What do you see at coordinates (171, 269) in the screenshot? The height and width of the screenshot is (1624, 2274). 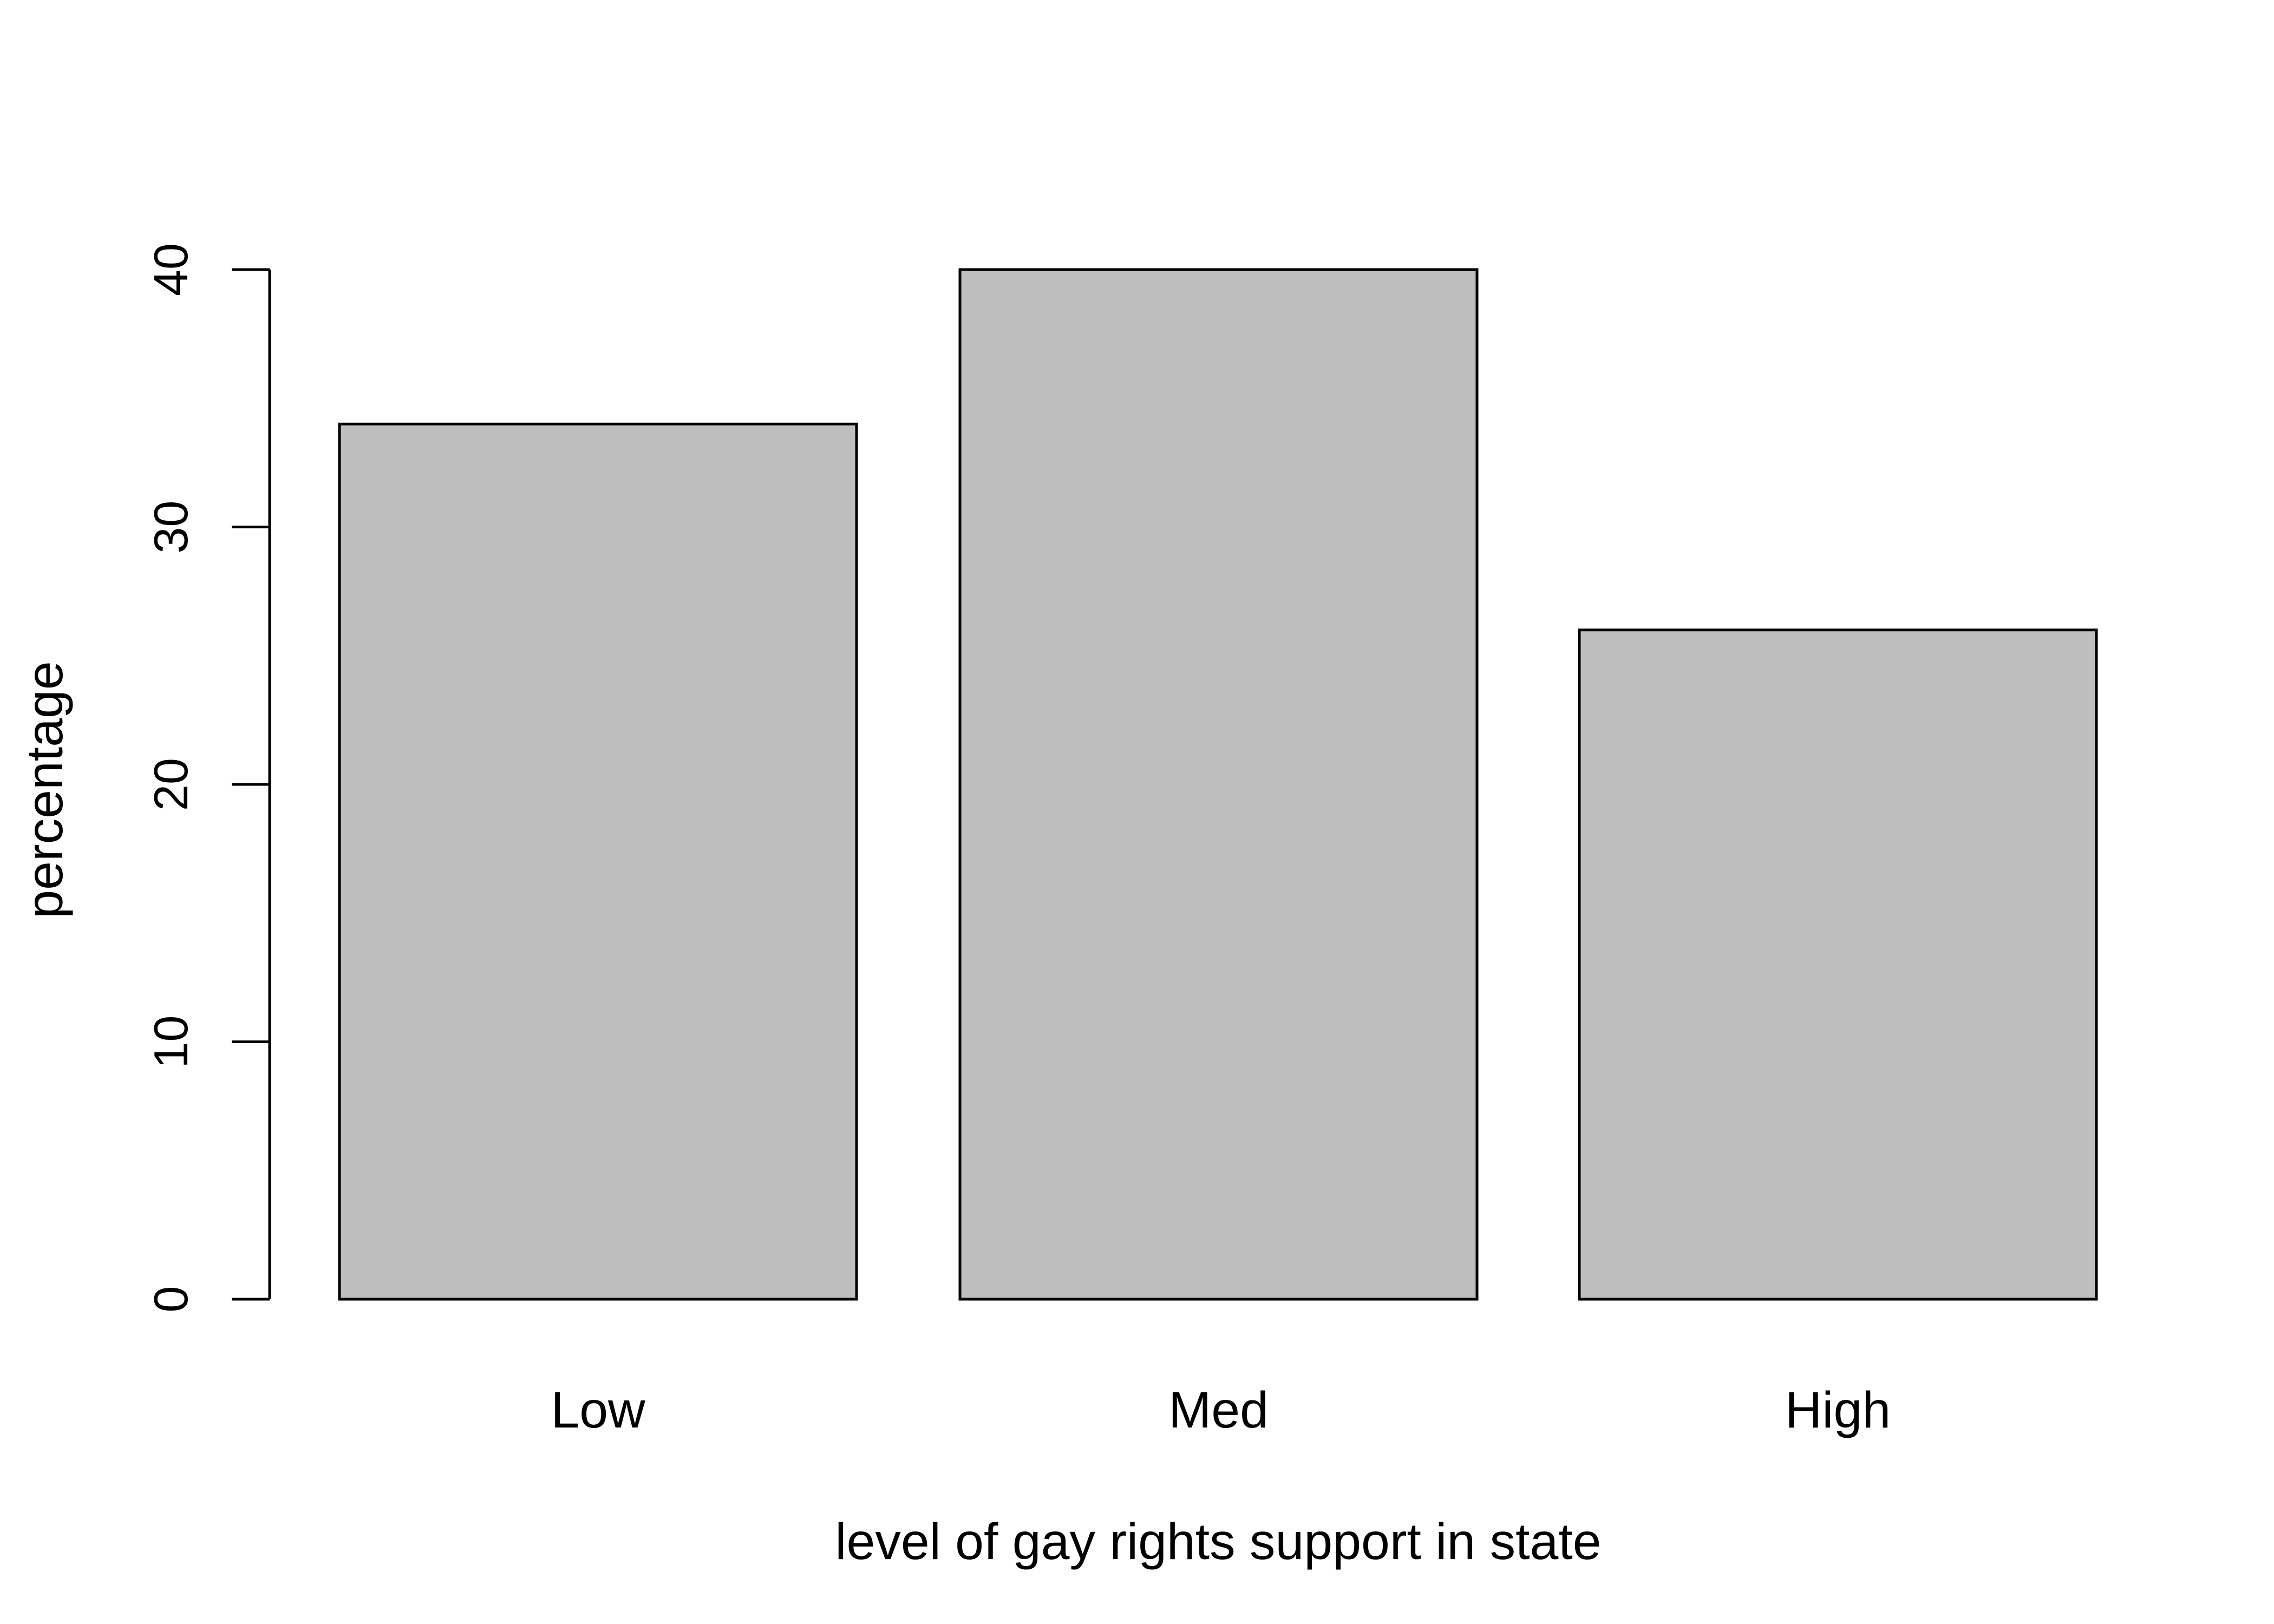 I see `y-tick-label: 40` at bounding box center [171, 269].